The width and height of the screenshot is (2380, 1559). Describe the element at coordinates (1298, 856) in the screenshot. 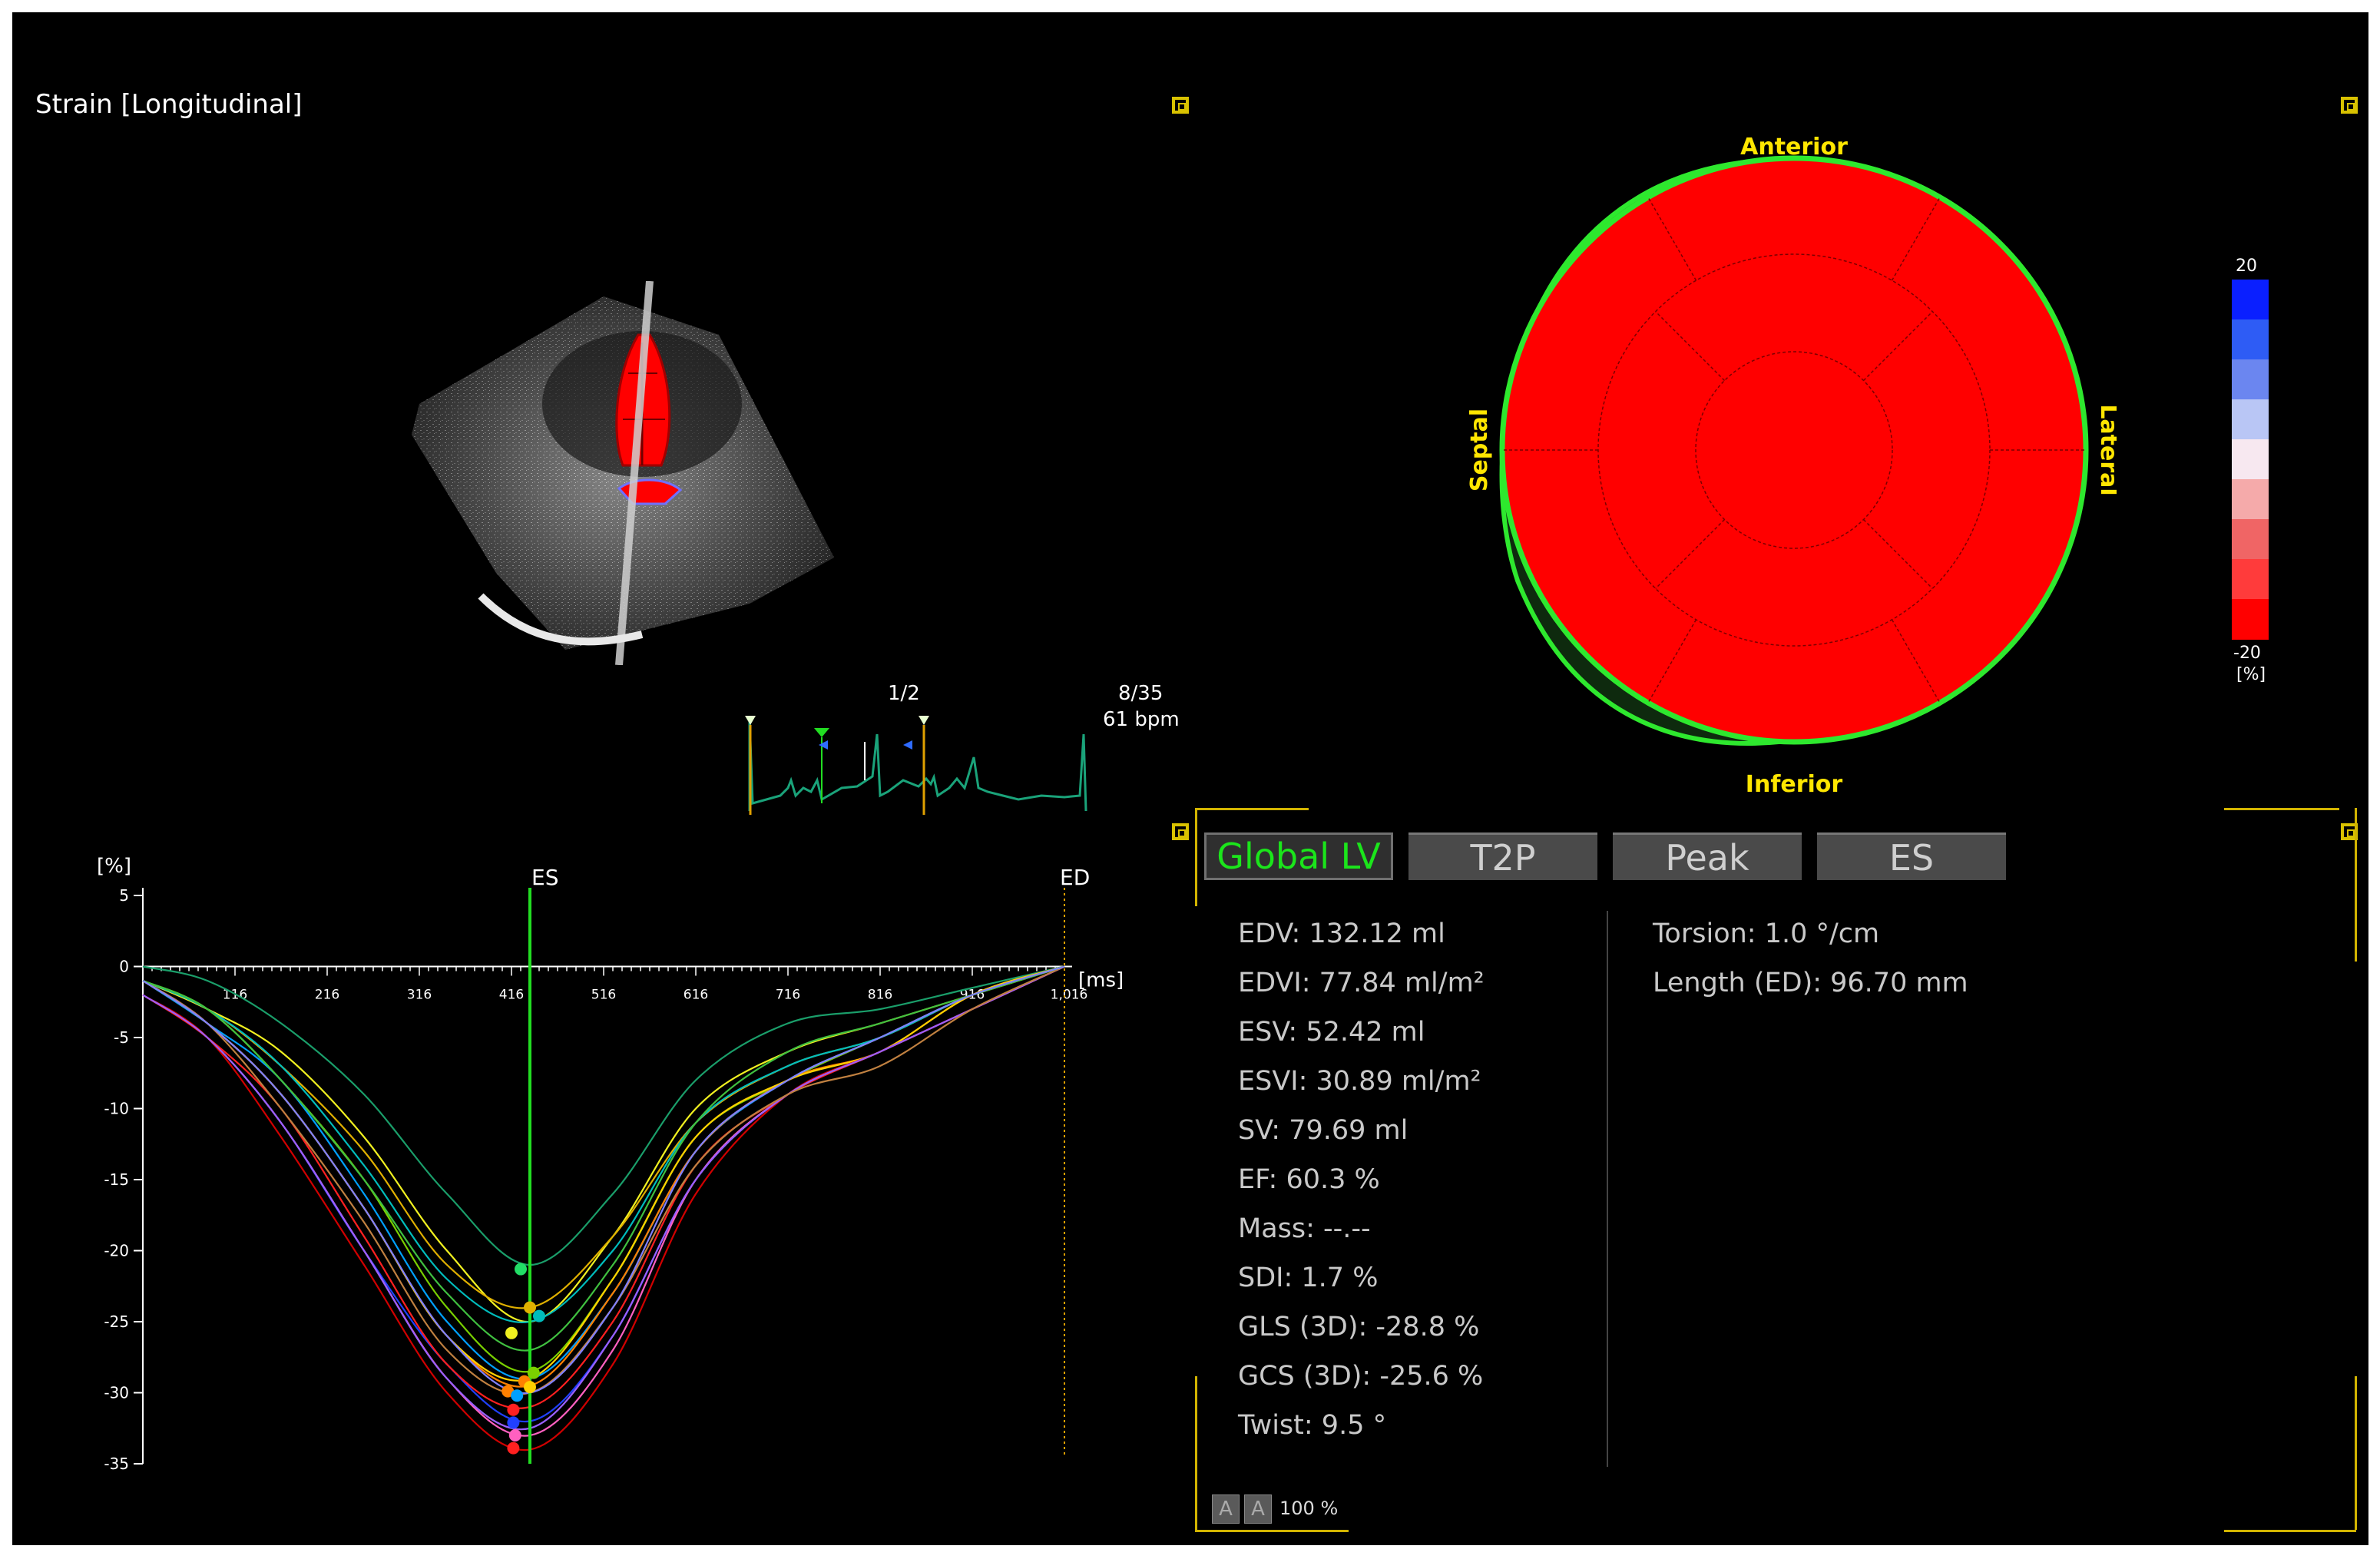

I see `tab-global-lv: Global LV` at that location.